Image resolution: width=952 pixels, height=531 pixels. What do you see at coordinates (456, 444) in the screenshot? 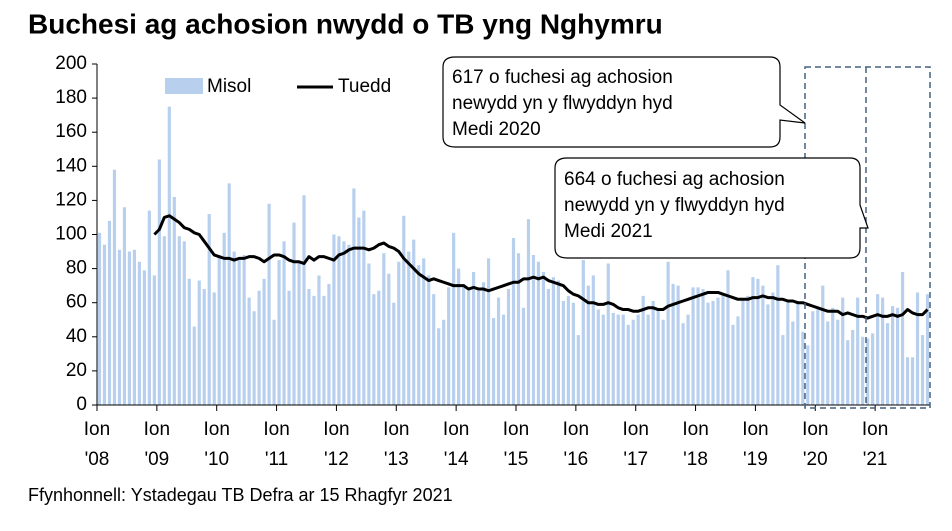
I see `x-tick-label: Ion '14` at bounding box center [456, 444].